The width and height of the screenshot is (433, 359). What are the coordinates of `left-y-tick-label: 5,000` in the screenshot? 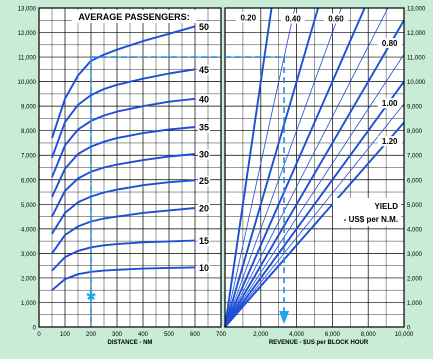 It's located at (29, 206).